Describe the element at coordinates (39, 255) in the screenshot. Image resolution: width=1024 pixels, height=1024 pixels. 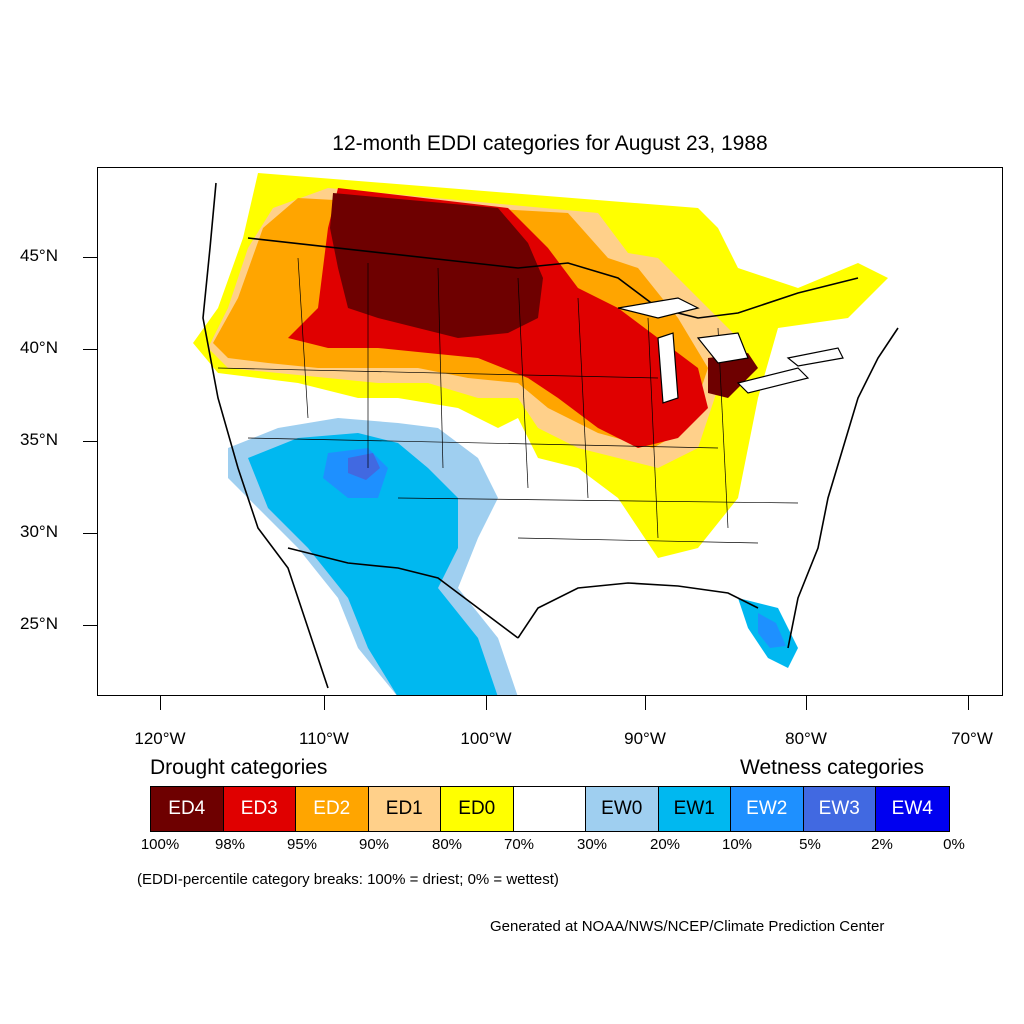
I see `lat-label-45: 45°N` at that location.